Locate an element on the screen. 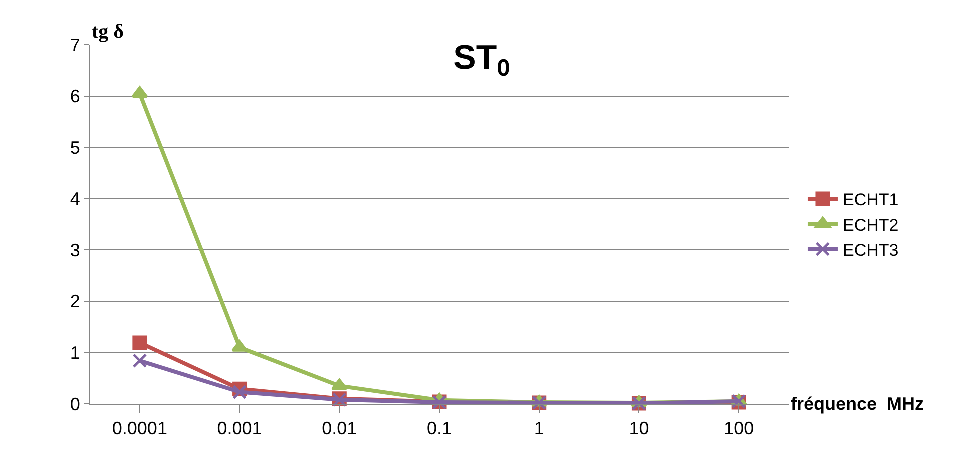 The image size is (964, 452). y-tick-label: 7 is located at coordinates (75, 45).